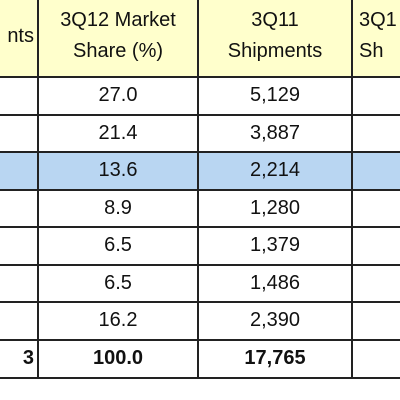  What do you see at coordinates (371, 51) in the screenshot?
I see `cell-text: Sh` at bounding box center [371, 51].